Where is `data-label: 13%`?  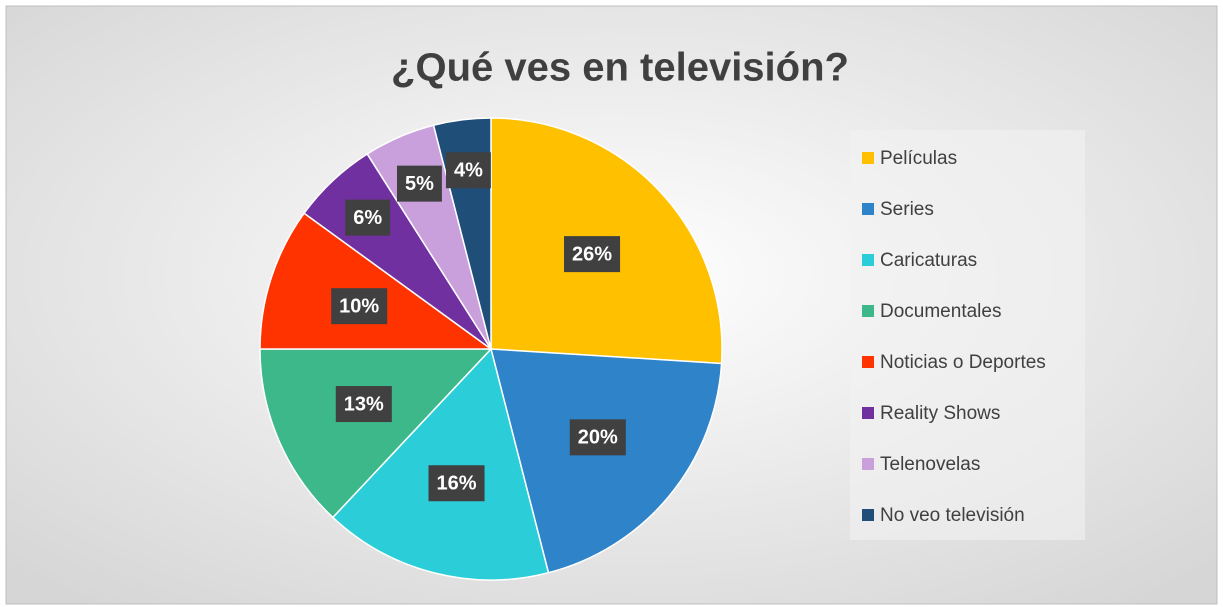
data-label: 13% is located at coordinates (364, 404).